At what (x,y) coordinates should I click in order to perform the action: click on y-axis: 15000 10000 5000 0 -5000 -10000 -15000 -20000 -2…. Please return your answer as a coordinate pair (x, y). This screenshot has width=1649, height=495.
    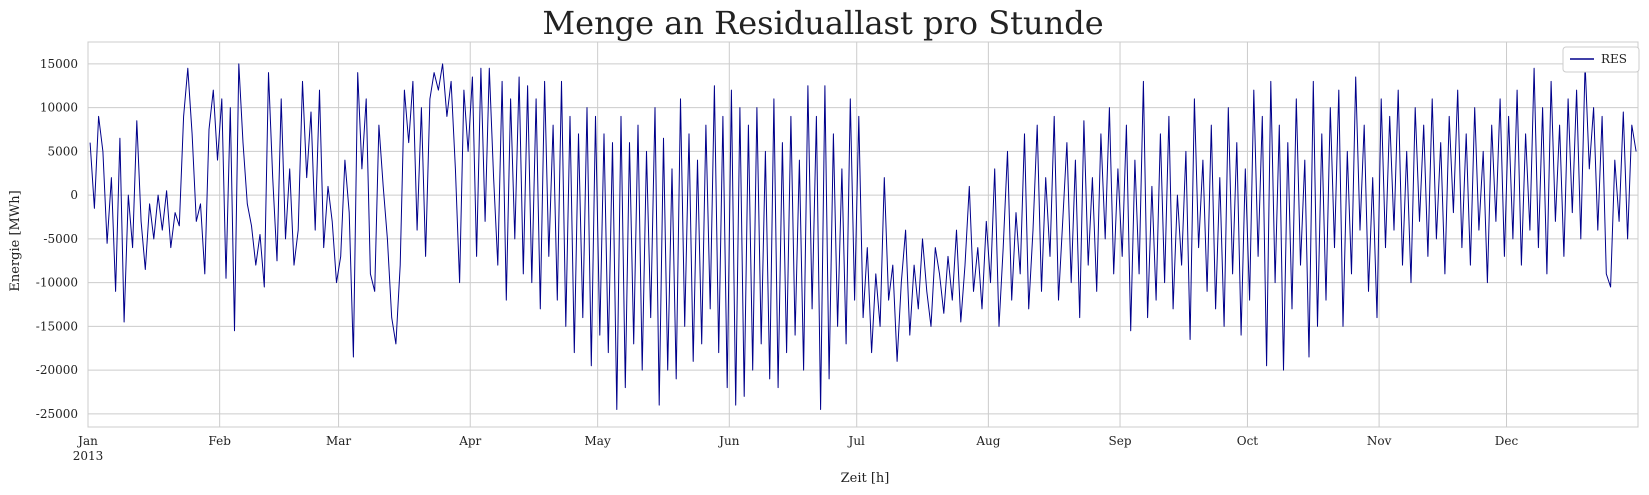
    Looking at the image, I should click on (57, 239).